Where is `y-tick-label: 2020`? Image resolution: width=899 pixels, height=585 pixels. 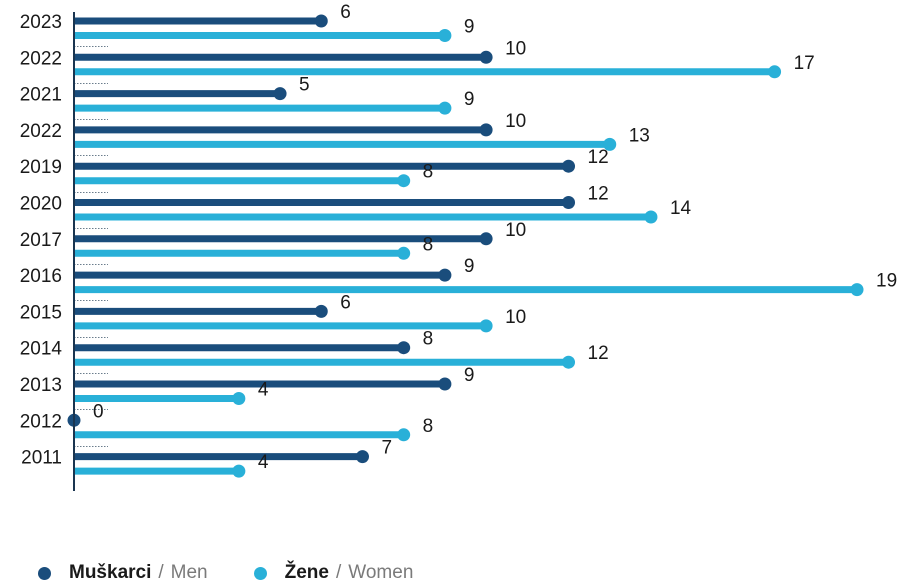 y-tick-label: 2020 is located at coordinates (41, 204).